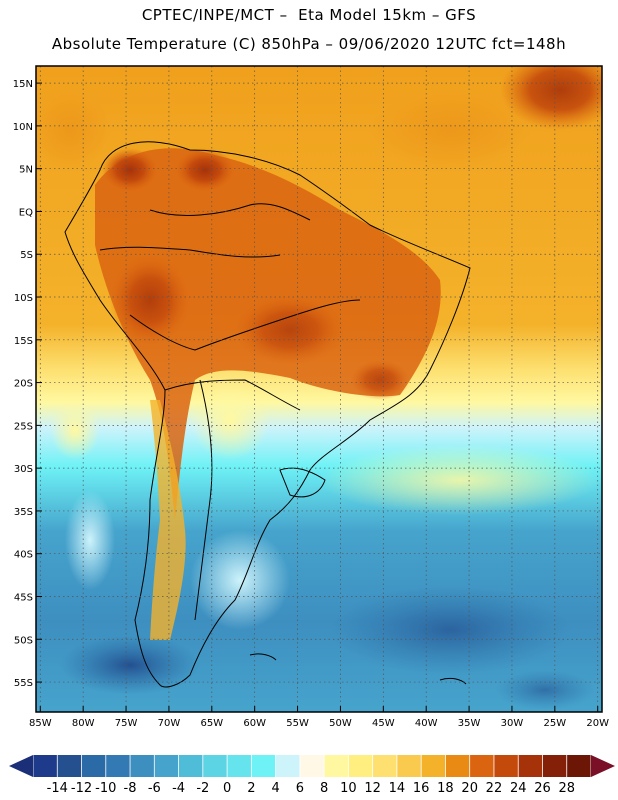 This screenshot has height=800, width=618. Describe the element at coordinates (81, 788) in the screenshot. I see `colorbar-label: -12` at that location.